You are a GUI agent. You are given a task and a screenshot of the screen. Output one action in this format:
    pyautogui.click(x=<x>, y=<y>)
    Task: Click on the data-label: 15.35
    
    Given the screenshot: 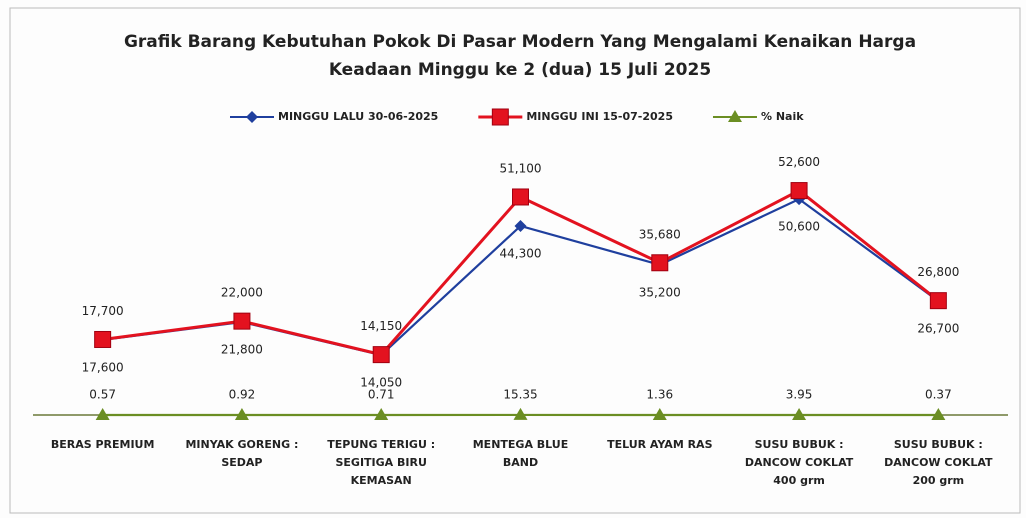 What is the action you would take?
    pyautogui.click(x=520, y=394)
    